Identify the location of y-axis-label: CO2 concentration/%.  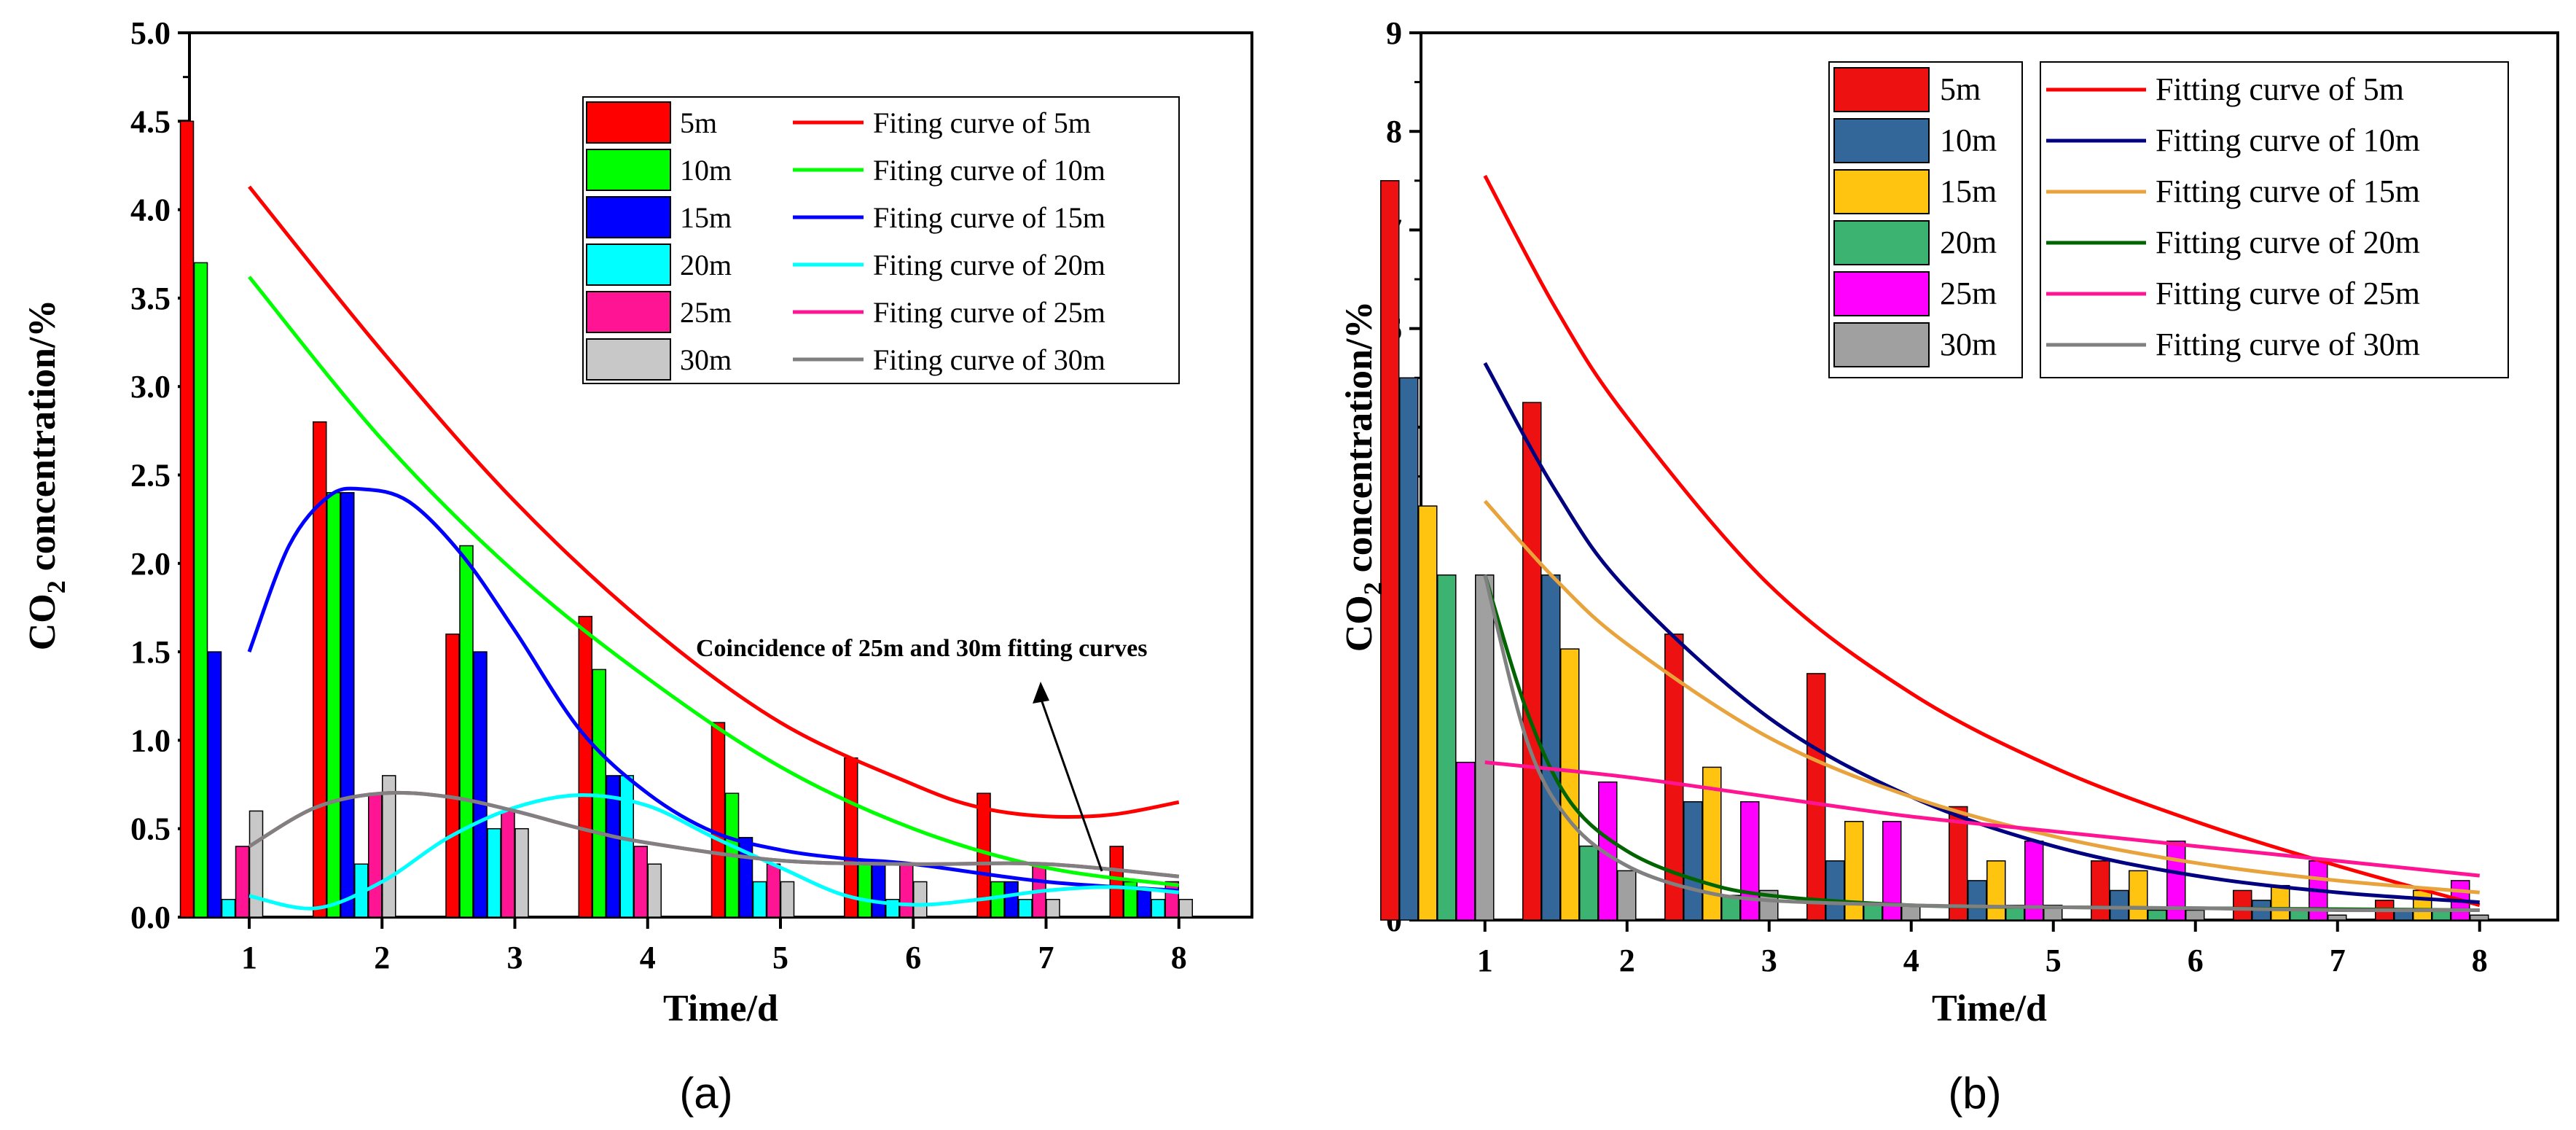
(46, 475).